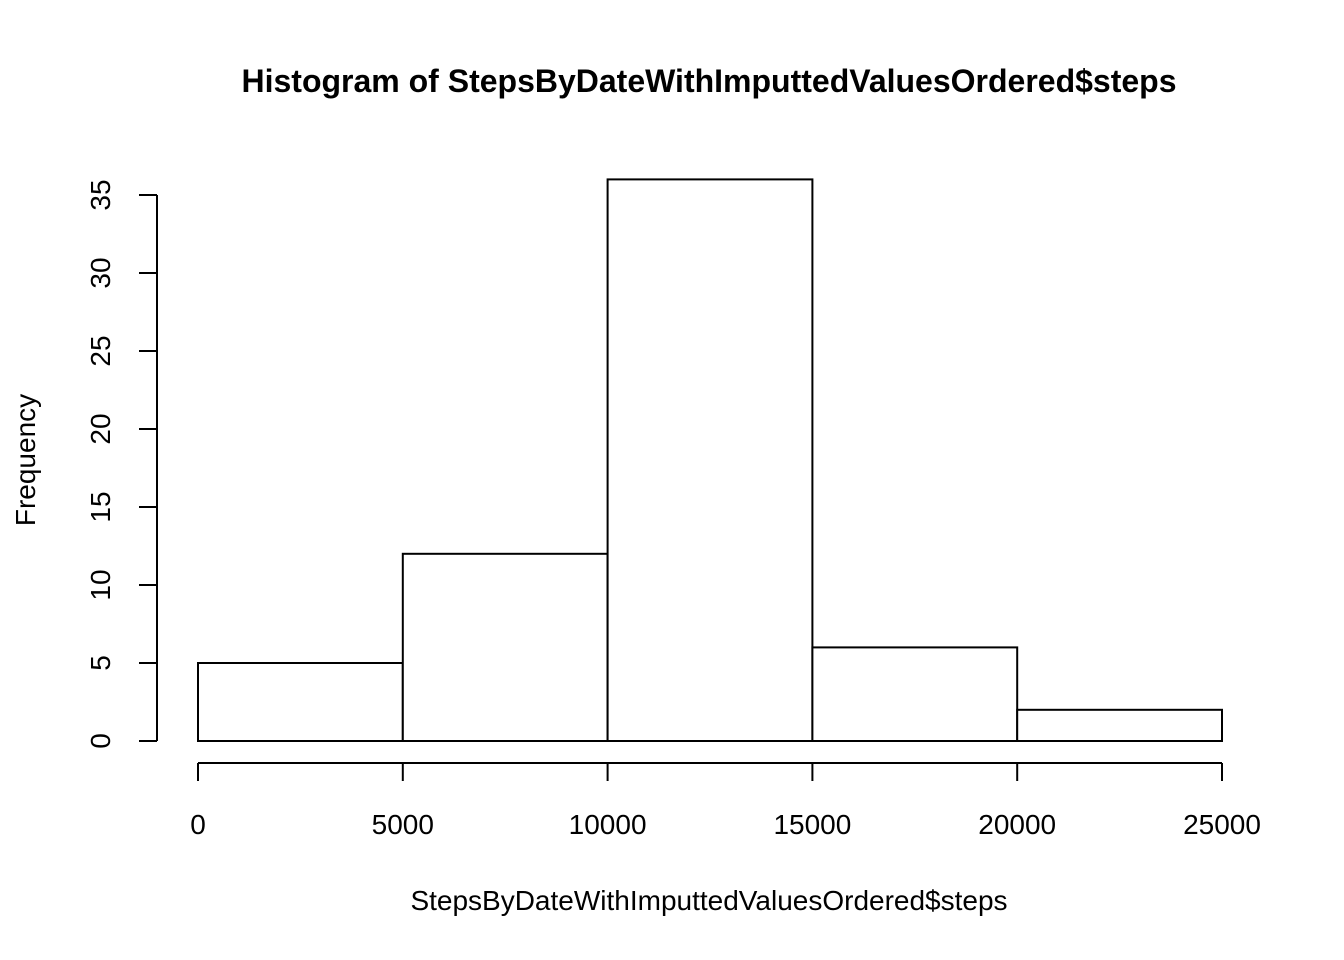 This screenshot has height=960, width=1344. What do you see at coordinates (100, 741) in the screenshot?
I see `y-tick-label-0: 0` at bounding box center [100, 741].